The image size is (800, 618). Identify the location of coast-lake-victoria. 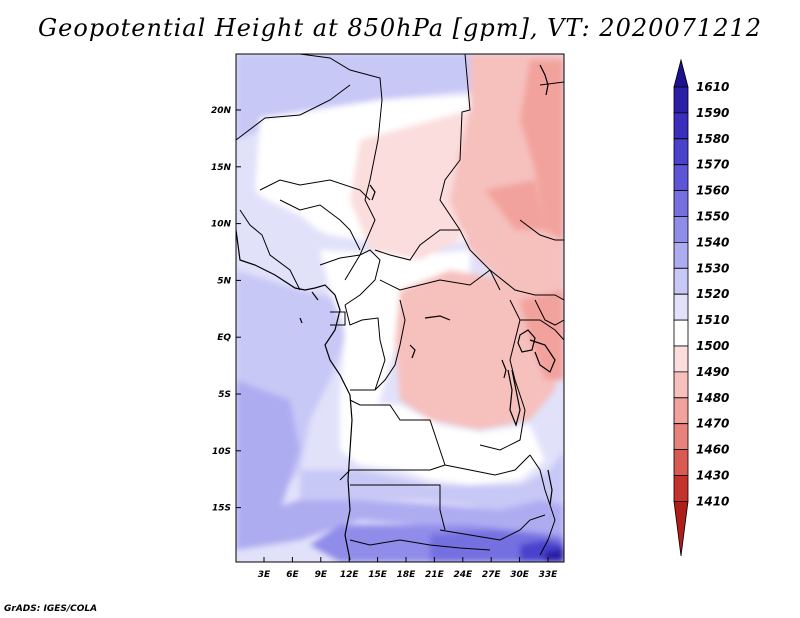
(526, 341).